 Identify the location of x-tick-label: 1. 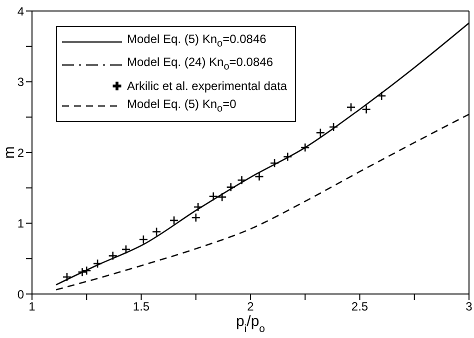
(32, 307).